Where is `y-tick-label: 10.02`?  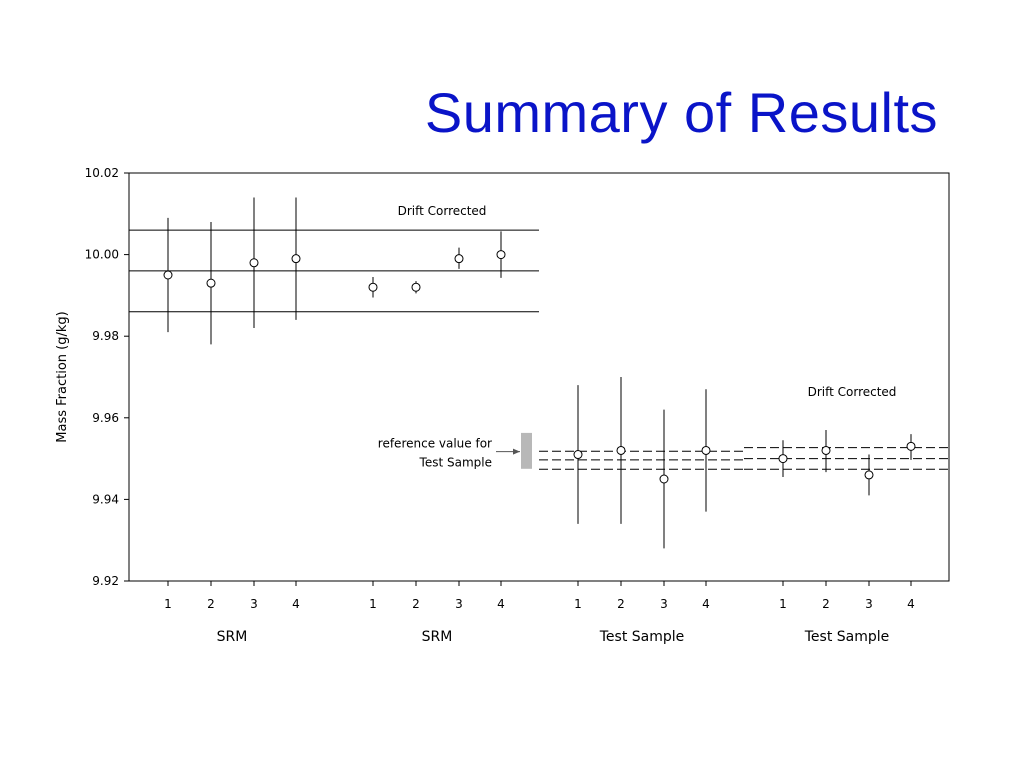
y-tick-label: 10.02 is located at coordinates (102, 173).